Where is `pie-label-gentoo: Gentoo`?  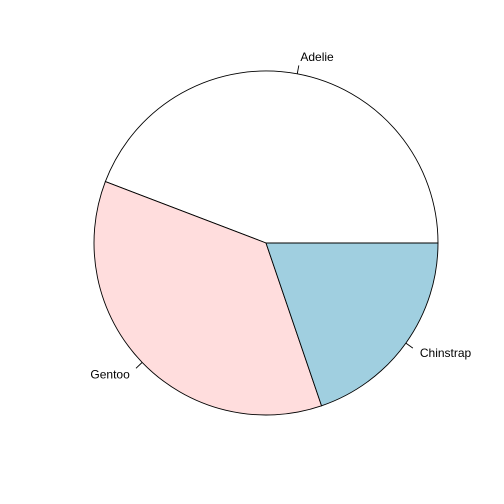
pie-label-gentoo: Gentoo is located at coordinates (110, 374).